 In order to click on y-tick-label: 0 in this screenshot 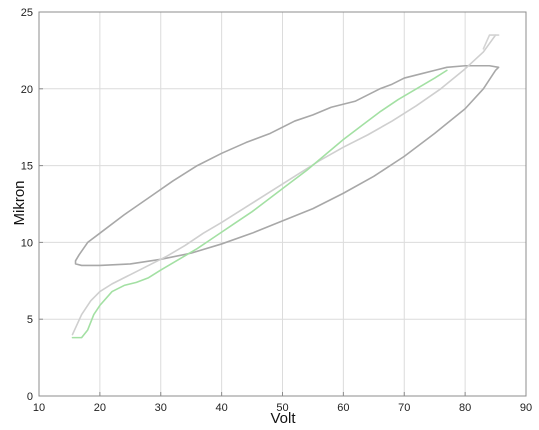, I will do `click(30, 397)`.